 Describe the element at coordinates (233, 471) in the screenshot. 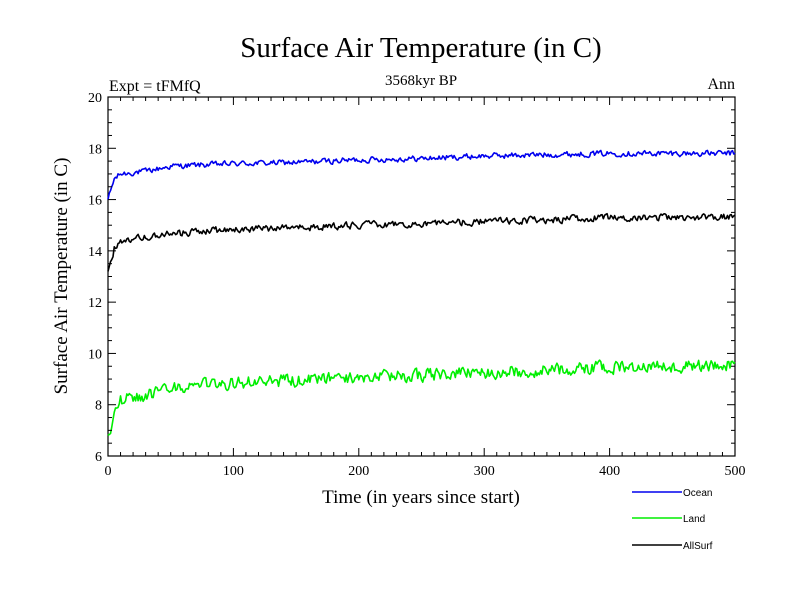

I see `x-tick-label: 100` at that location.